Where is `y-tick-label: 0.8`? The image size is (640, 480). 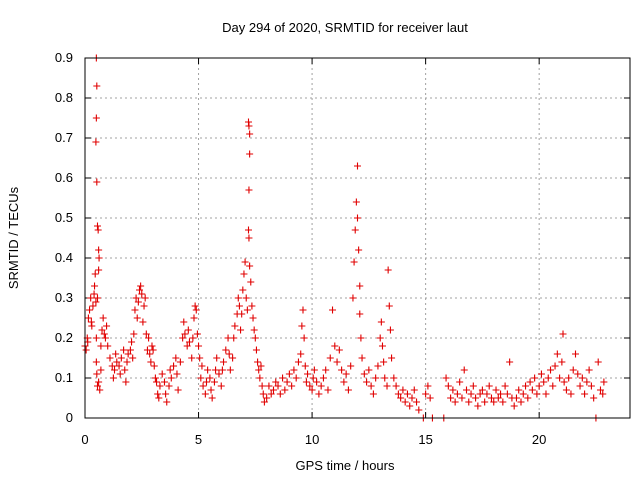 y-tick-label: 0.8 is located at coordinates (64, 97).